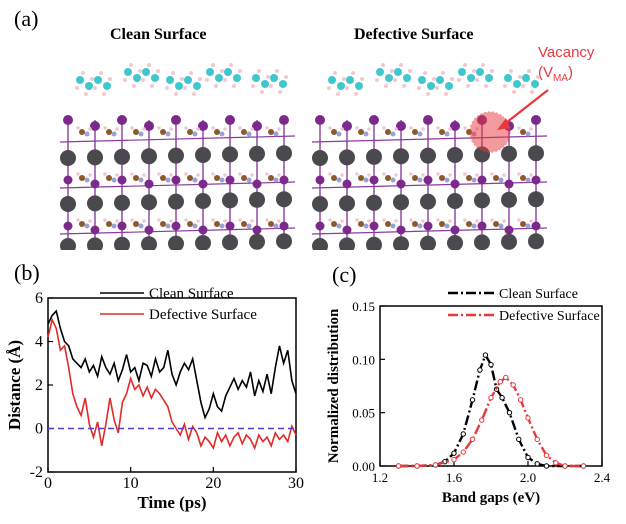 The image size is (626, 524). What do you see at coordinates (430, 156) in the screenshot?
I see `defective-surface-structure` at bounding box center [430, 156].